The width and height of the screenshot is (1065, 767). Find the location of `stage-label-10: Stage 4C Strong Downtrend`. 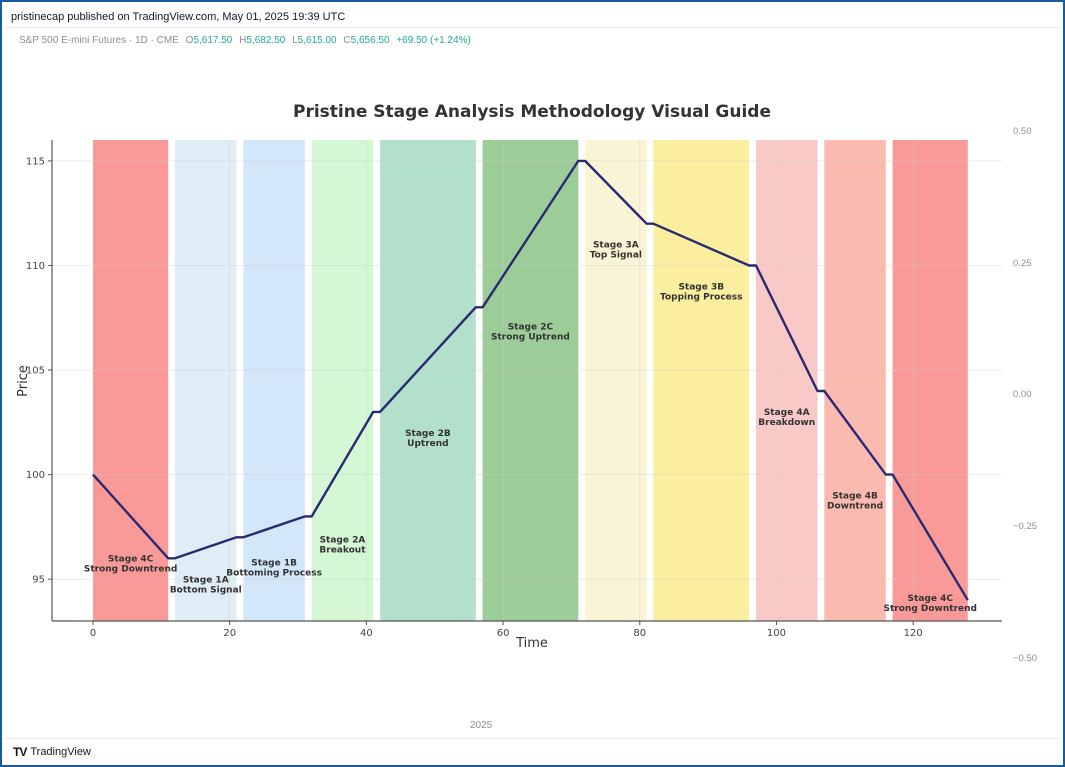

stage-label-10: Stage 4C Strong Downtrend is located at coordinates (930, 604).